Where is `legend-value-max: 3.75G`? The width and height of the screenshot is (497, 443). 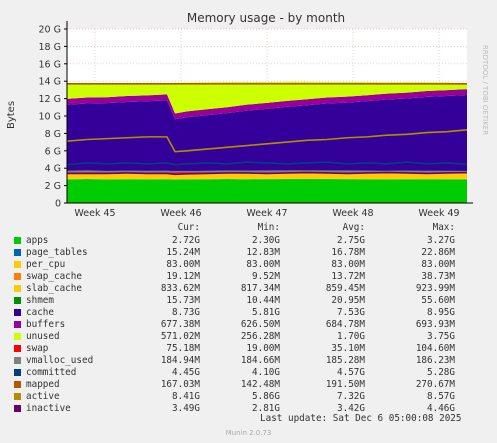 legend-value-max: 3.75G is located at coordinates (441, 336).